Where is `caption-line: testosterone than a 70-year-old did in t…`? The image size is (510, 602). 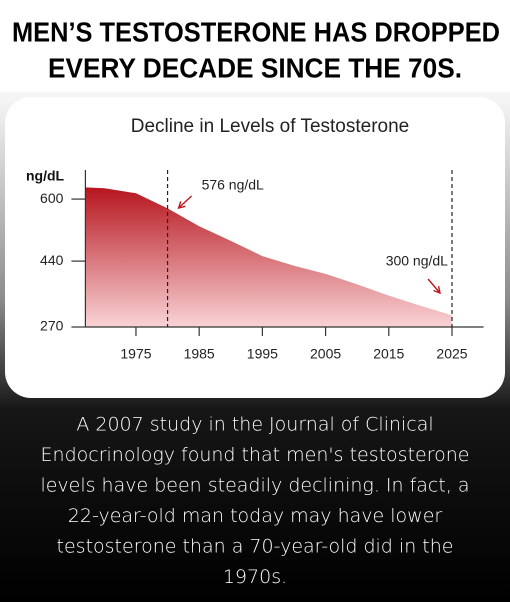 caption-line: testosterone than a 70-year-old did in t… is located at coordinates (255, 547).